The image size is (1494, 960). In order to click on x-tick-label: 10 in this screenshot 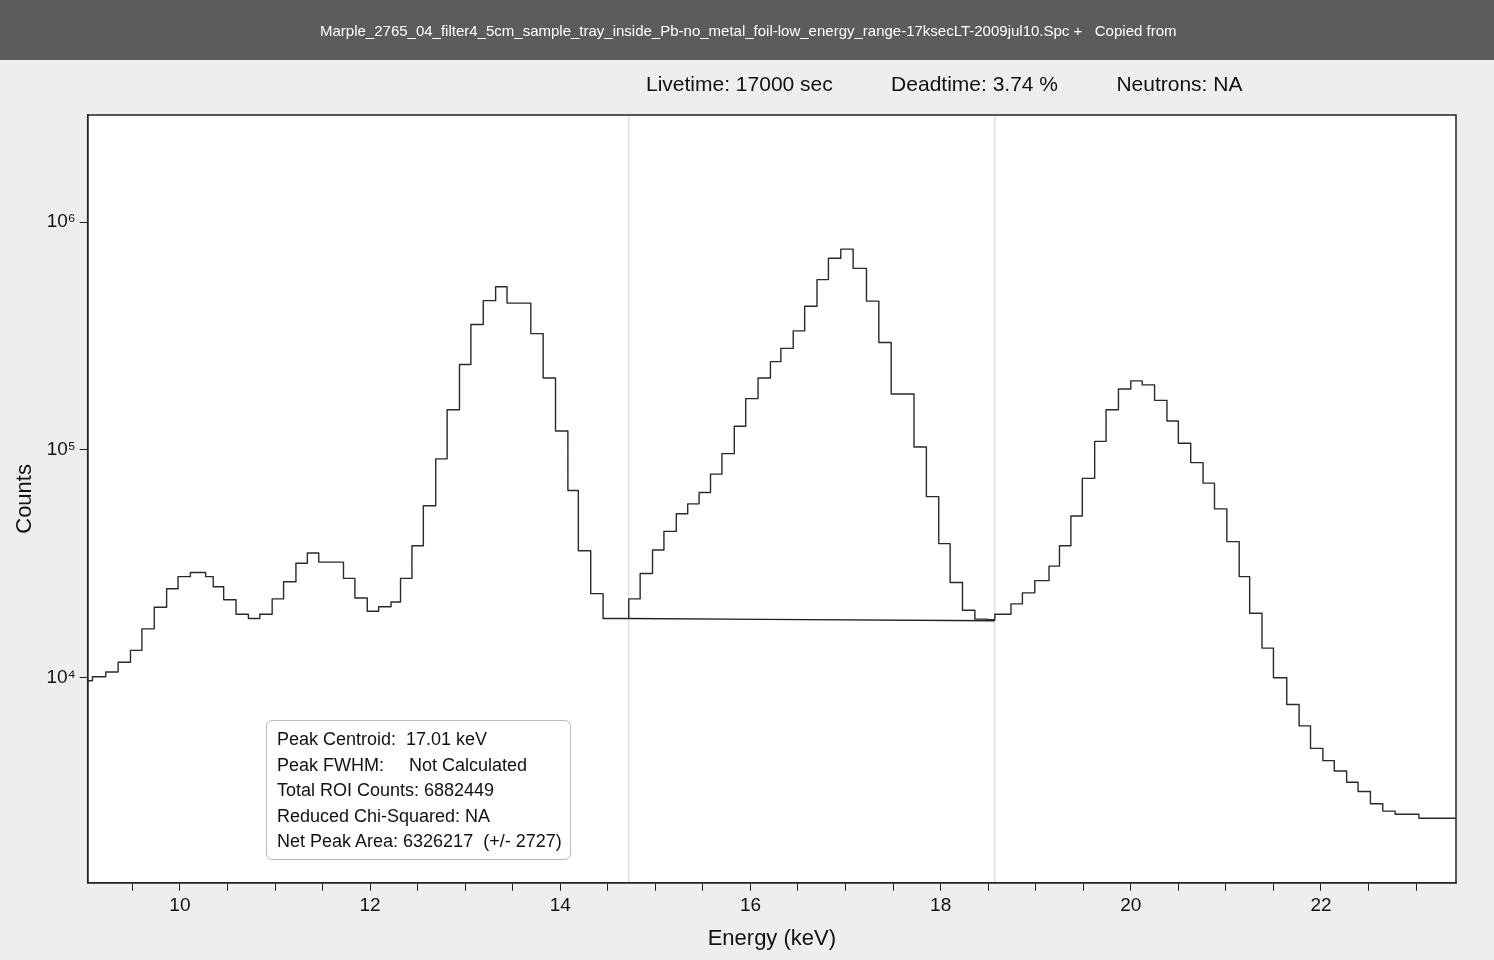, I will do `click(180, 905)`.